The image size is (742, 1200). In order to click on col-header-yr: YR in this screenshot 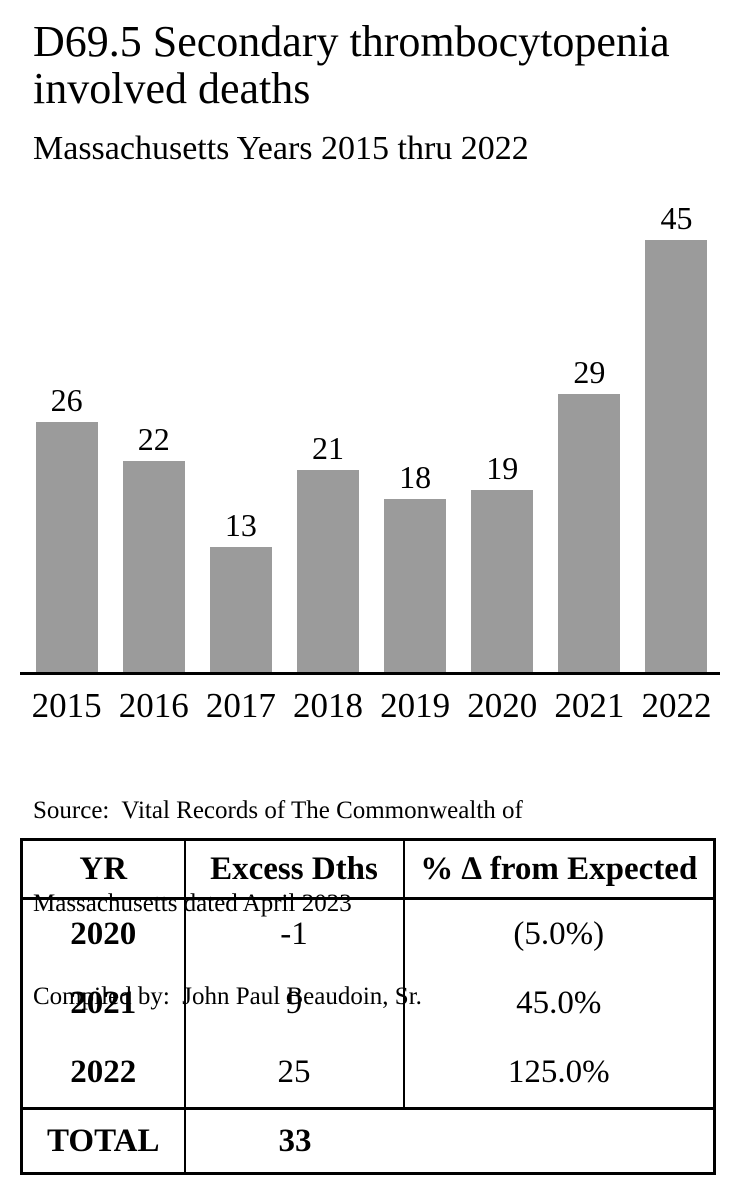, I will do `click(103, 869)`.